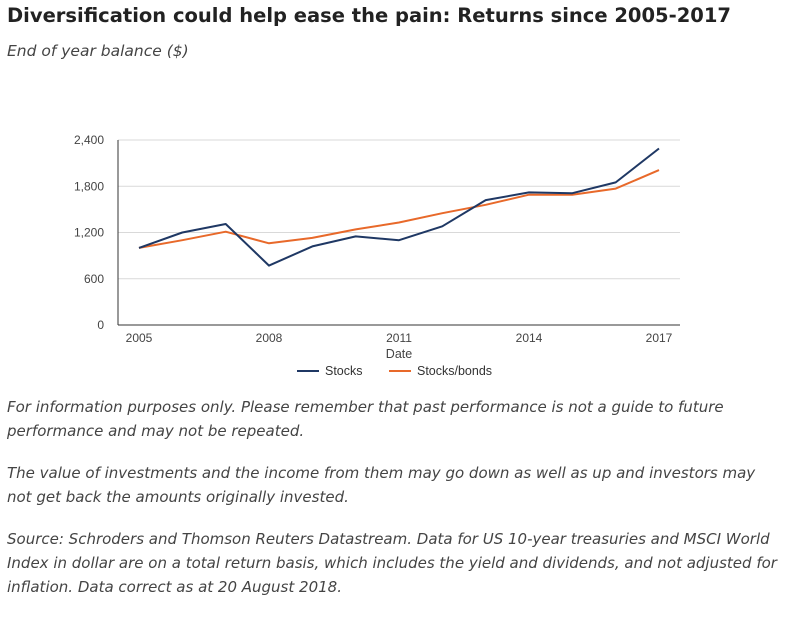  What do you see at coordinates (659, 338) in the screenshot?
I see `x-tick-label: 2017` at bounding box center [659, 338].